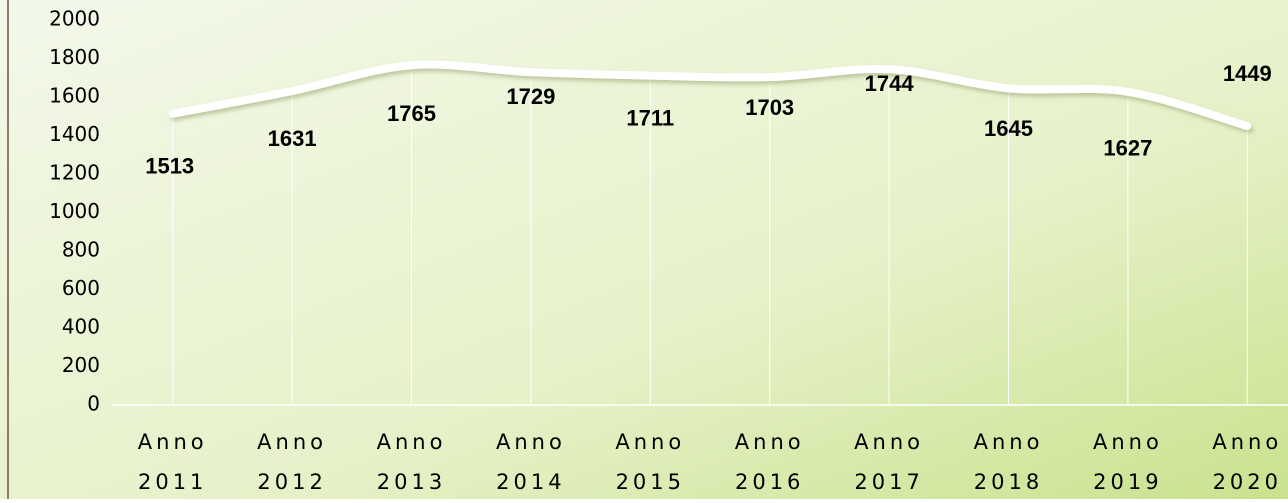 This screenshot has height=503, width=1288. I want to click on x-tick-label: Anno 2020, so click(1247, 462).